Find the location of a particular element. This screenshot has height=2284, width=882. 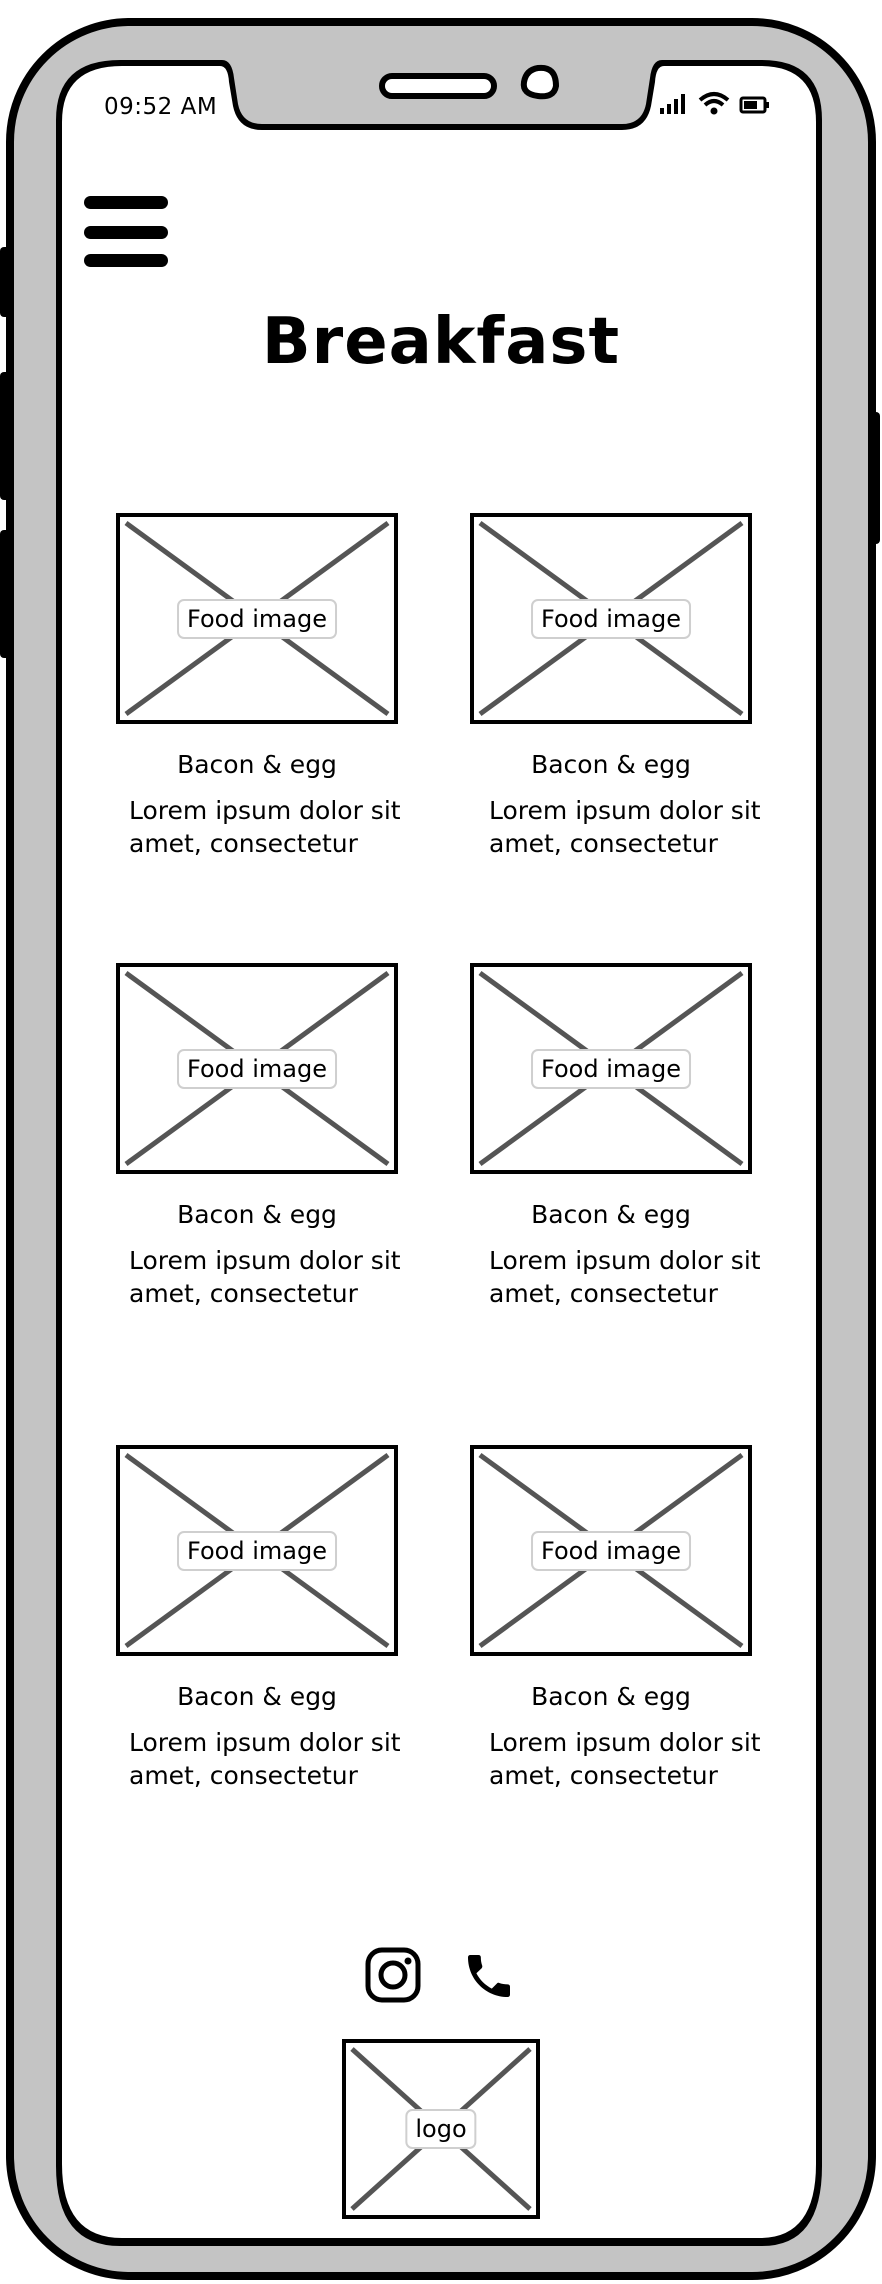

logo-label: logo is located at coordinates (441, 2129).